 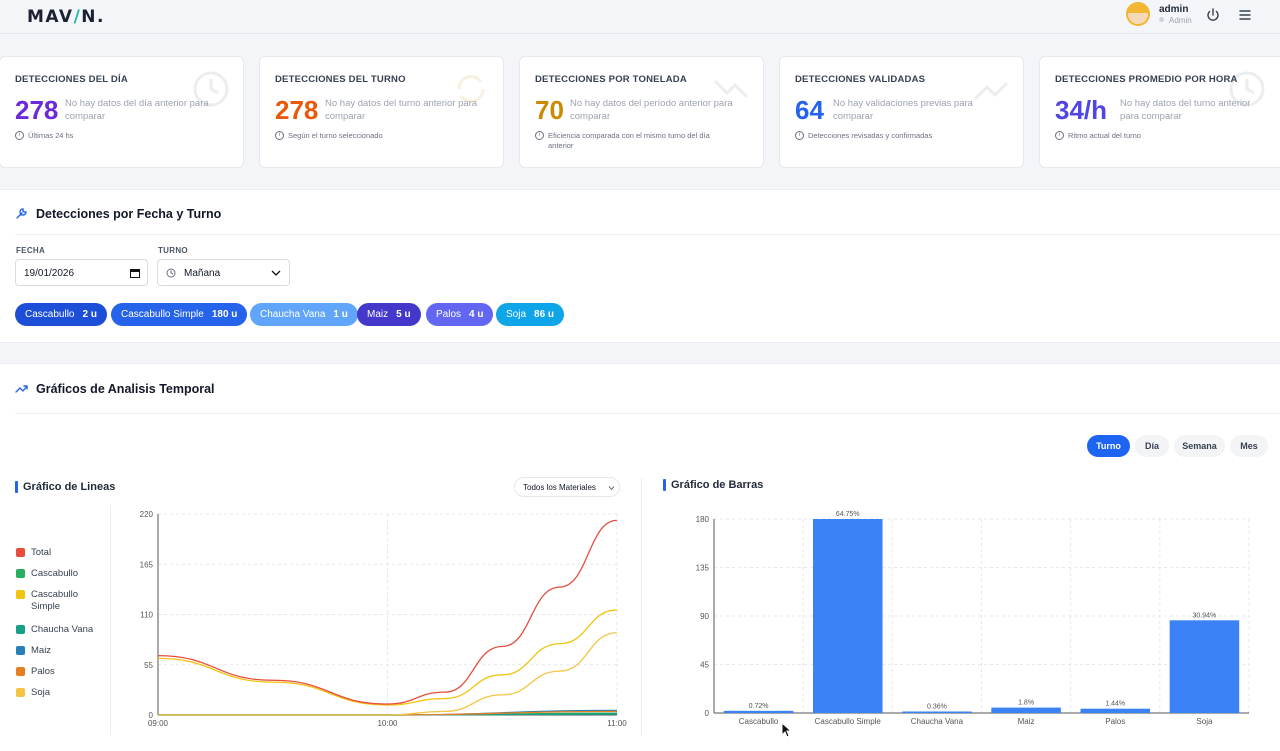 I want to click on bar-data-label: 1.8%, so click(x=1026, y=703).